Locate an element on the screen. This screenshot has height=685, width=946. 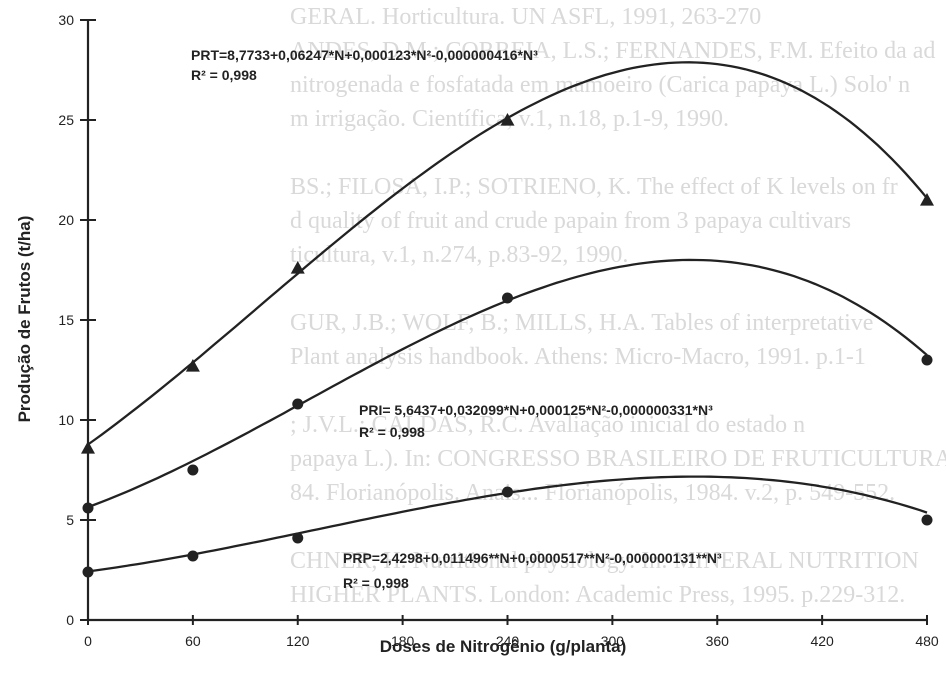
y-axis-title: Produção de Frutos (t/ha) is located at coordinates (24, 319).